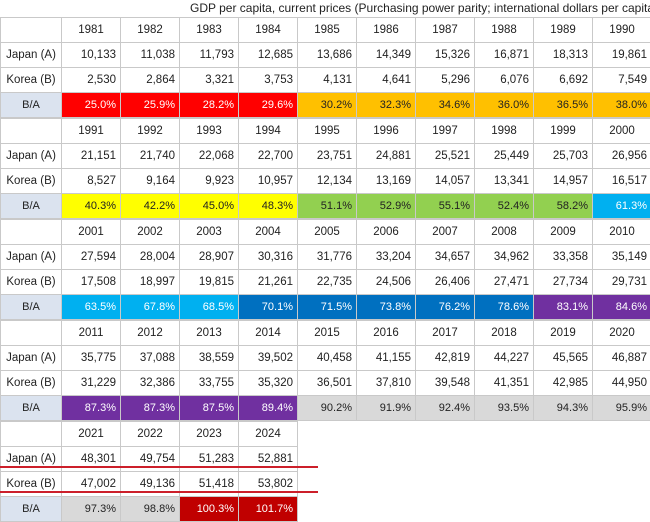 This screenshot has height=522, width=650. What do you see at coordinates (91, 434) in the screenshot?
I see `year-cell: 2021` at bounding box center [91, 434].